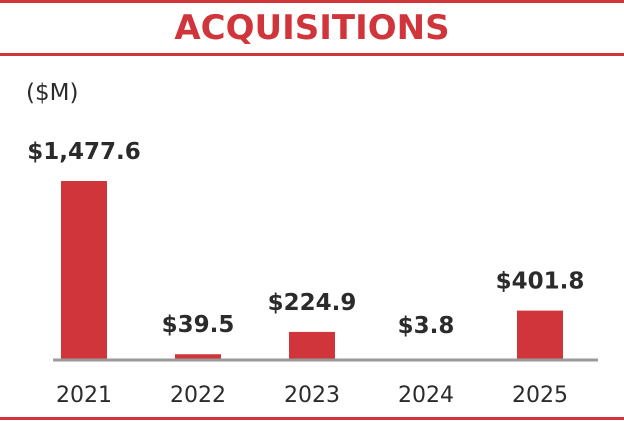 Image resolution: width=624 pixels, height=421 pixels. I want to click on bottom-rule, so click(312, 418).